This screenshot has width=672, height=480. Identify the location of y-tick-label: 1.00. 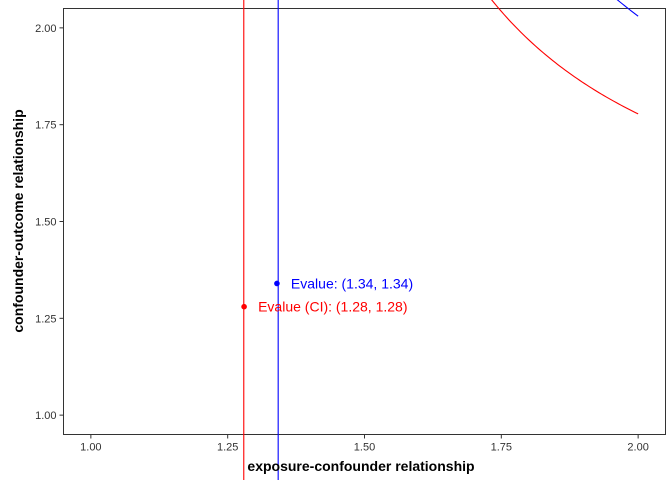
(45, 416).